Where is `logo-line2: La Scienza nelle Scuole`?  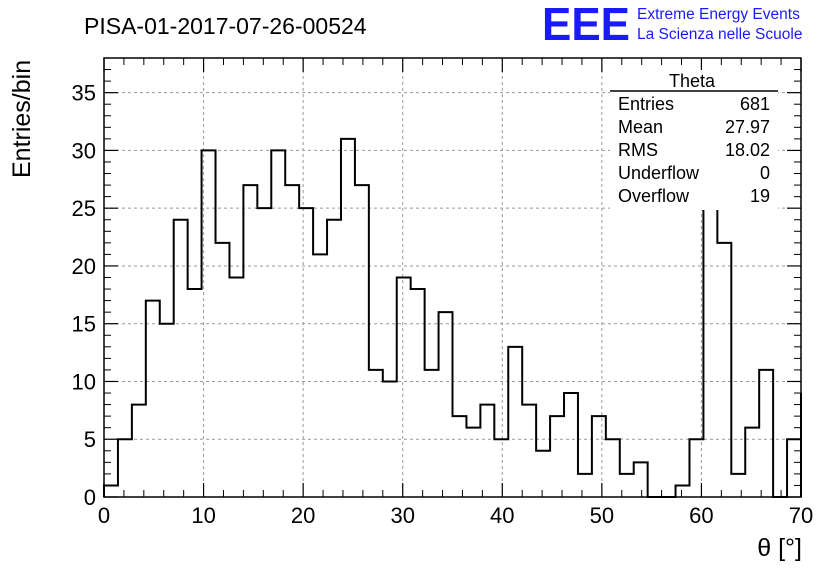 logo-line2: La Scienza nelle Scuole is located at coordinates (719, 34).